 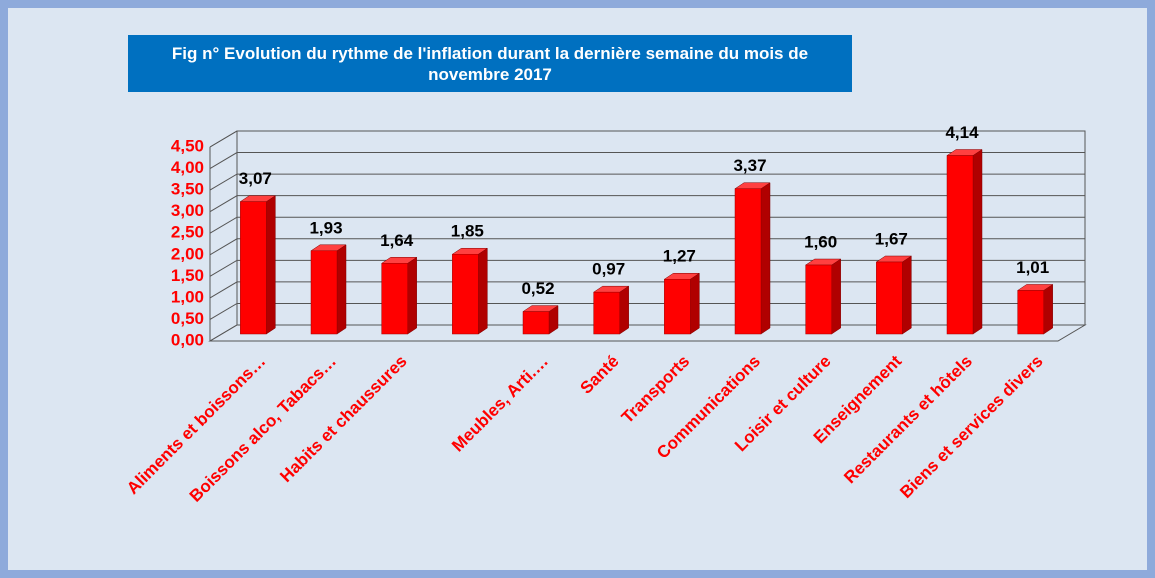 I want to click on value-label: 1,27, so click(x=679, y=256).